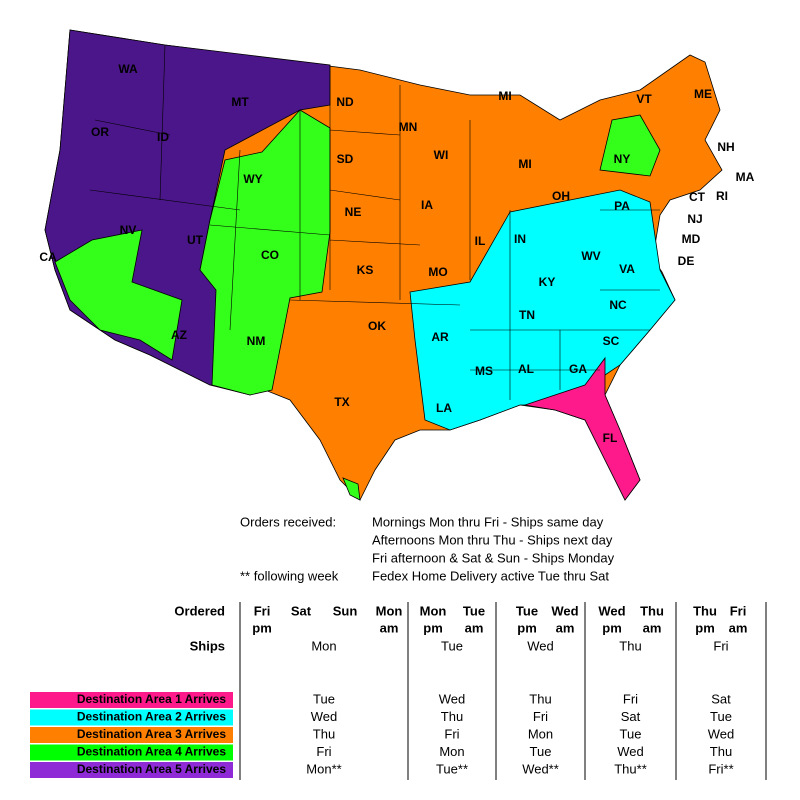  I want to click on state-label: OH, so click(561, 196).